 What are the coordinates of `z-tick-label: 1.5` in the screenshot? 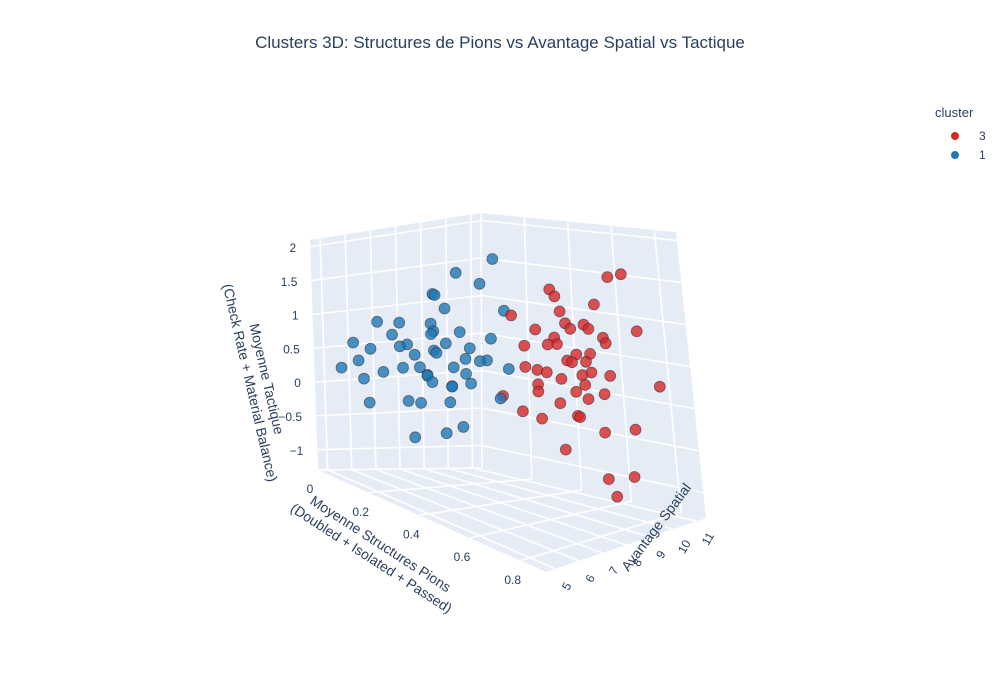 It's located at (289, 282).